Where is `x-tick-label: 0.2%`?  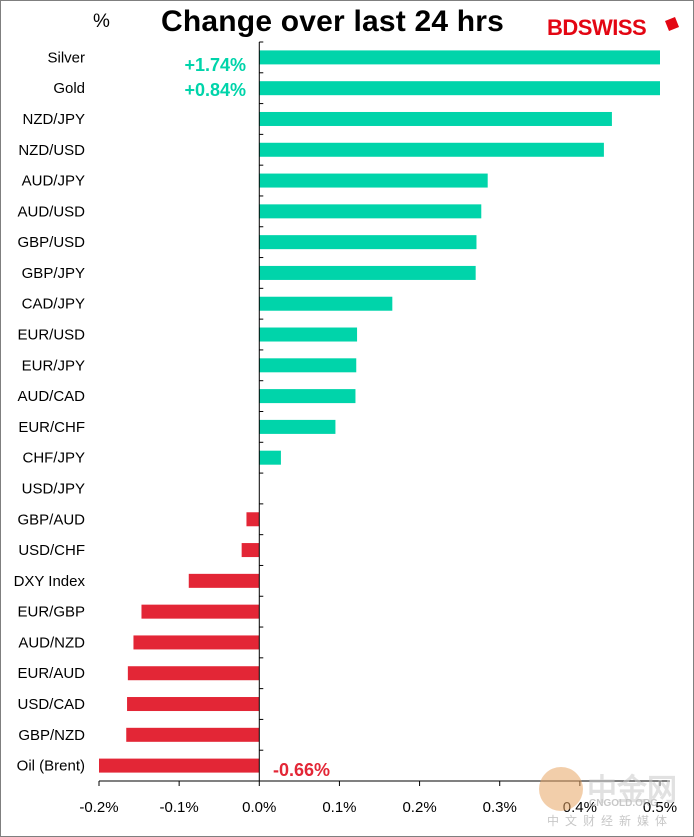 x-tick-label: 0.2% is located at coordinates (419, 807).